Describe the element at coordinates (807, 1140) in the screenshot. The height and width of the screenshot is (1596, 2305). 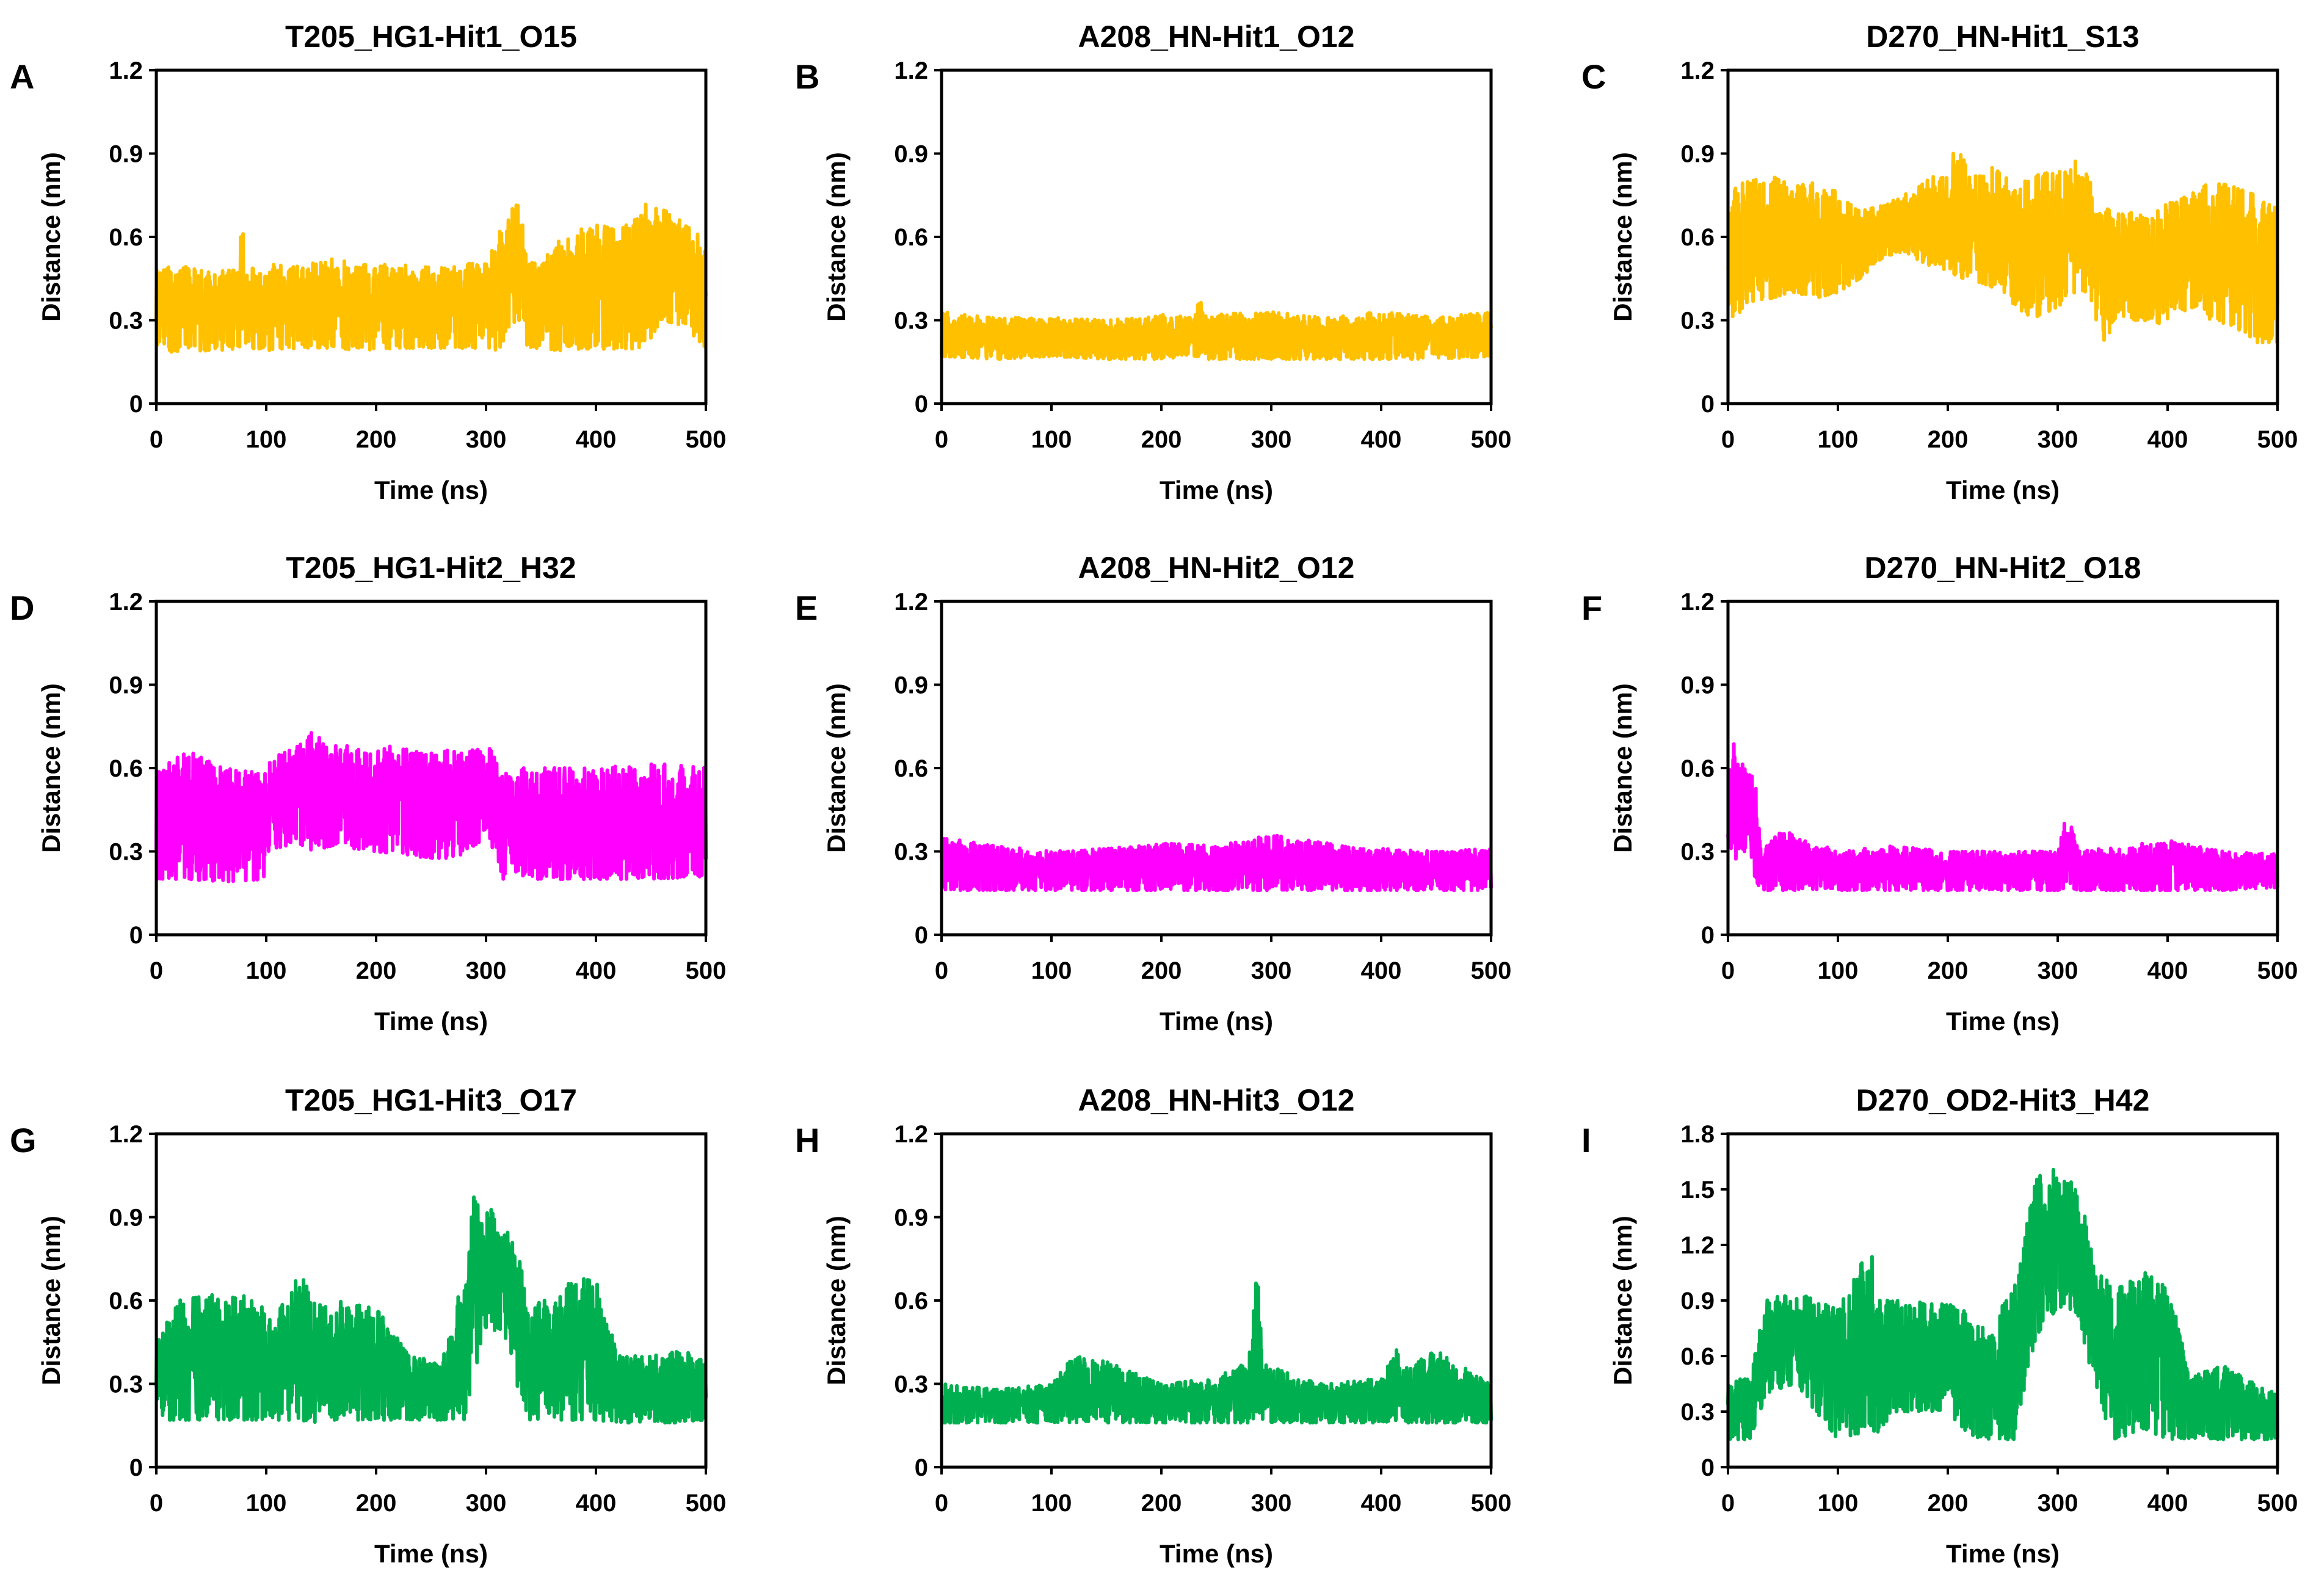
I see `panel-letter: H` at that location.